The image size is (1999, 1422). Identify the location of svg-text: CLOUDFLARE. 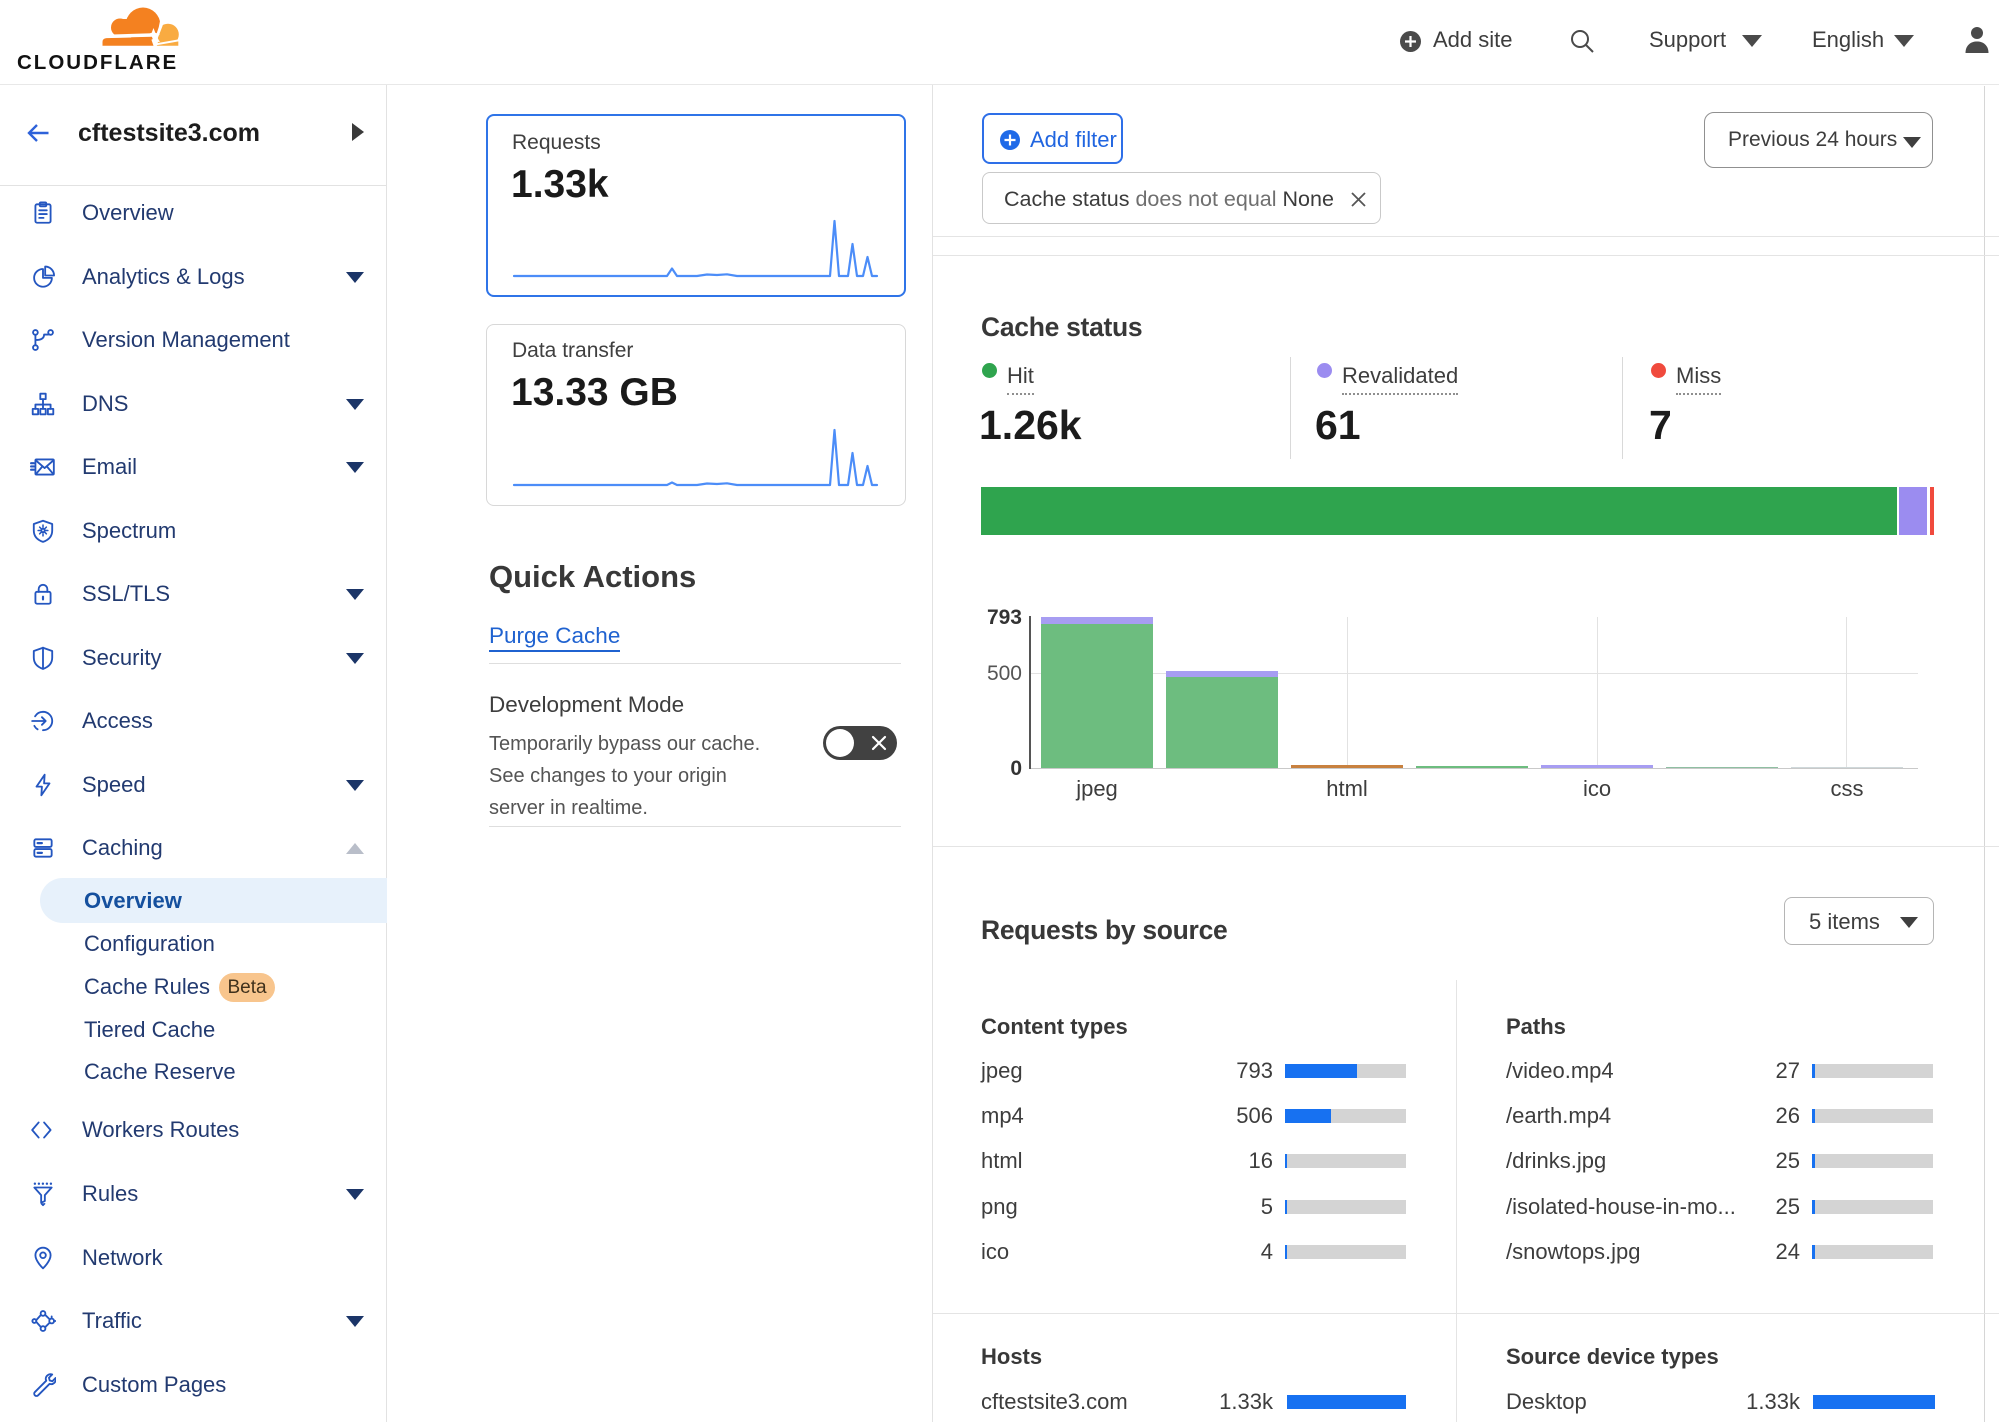
(97, 62).